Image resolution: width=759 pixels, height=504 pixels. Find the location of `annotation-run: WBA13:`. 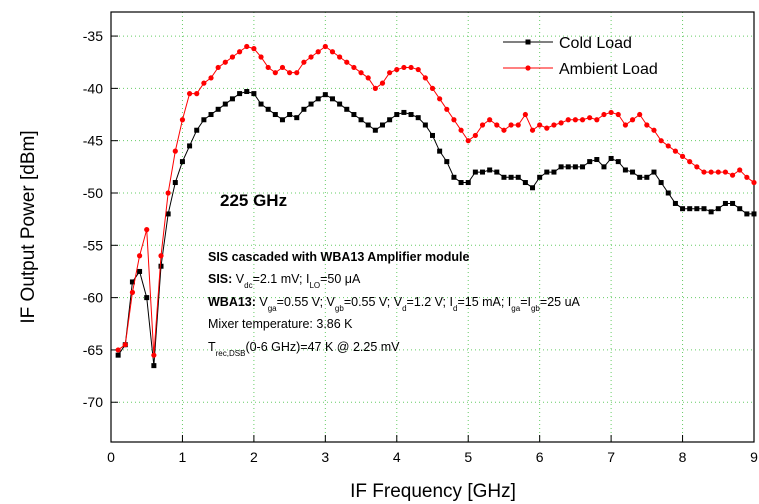

annotation-run: WBA13: is located at coordinates (232, 302).